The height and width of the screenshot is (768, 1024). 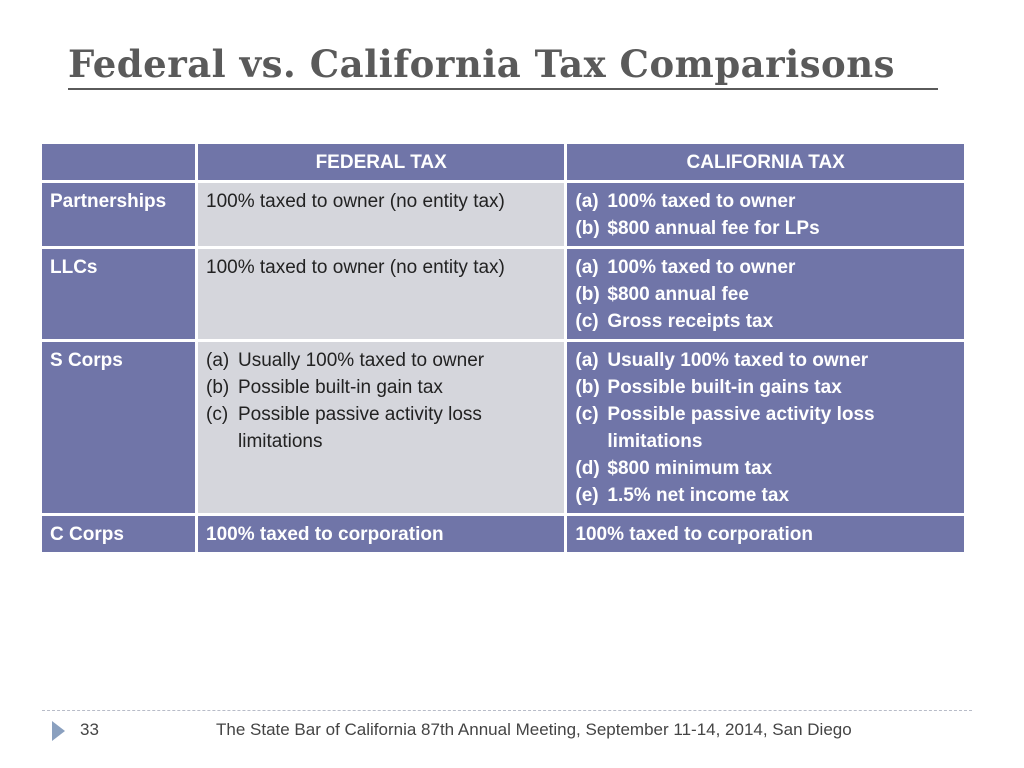 What do you see at coordinates (708, 387) in the screenshot?
I see `list-item: (b) Possible built-in gains tax` at bounding box center [708, 387].